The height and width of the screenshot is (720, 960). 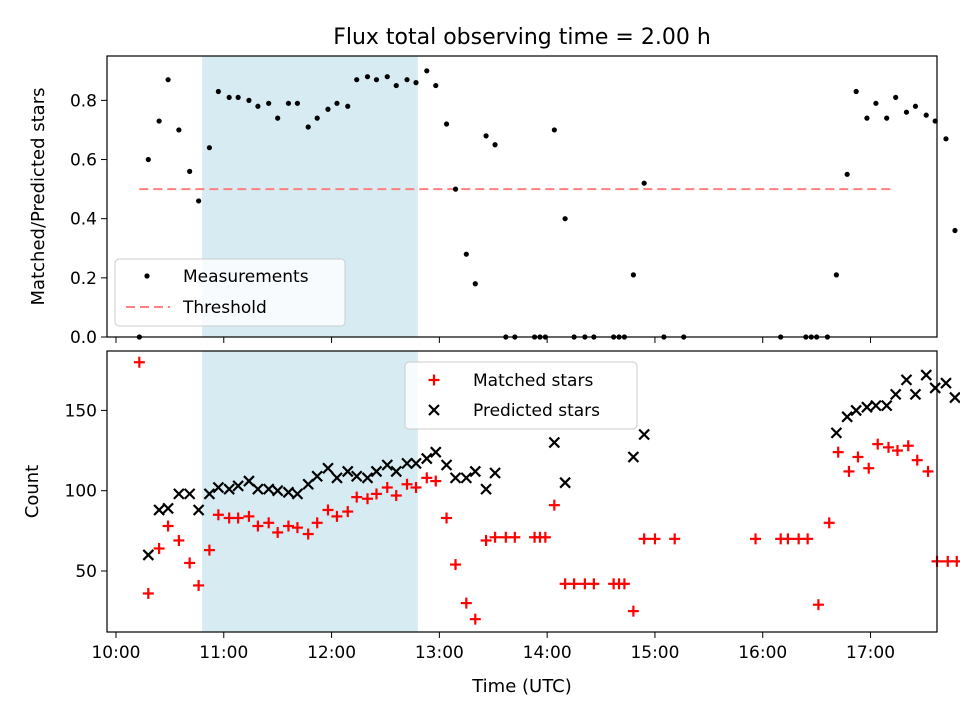 I want to click on top-ytick-label: 0.2, so click(x=83, y=279).